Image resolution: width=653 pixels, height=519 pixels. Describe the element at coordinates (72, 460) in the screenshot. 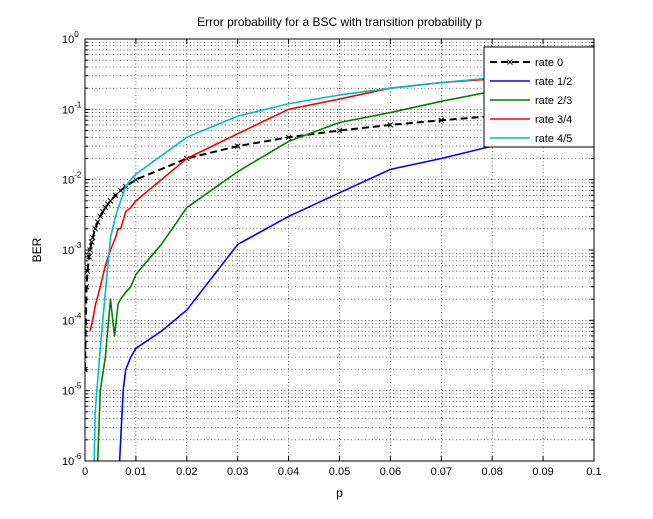

I see `y-tick-label: 10⁻⁶` at that location.